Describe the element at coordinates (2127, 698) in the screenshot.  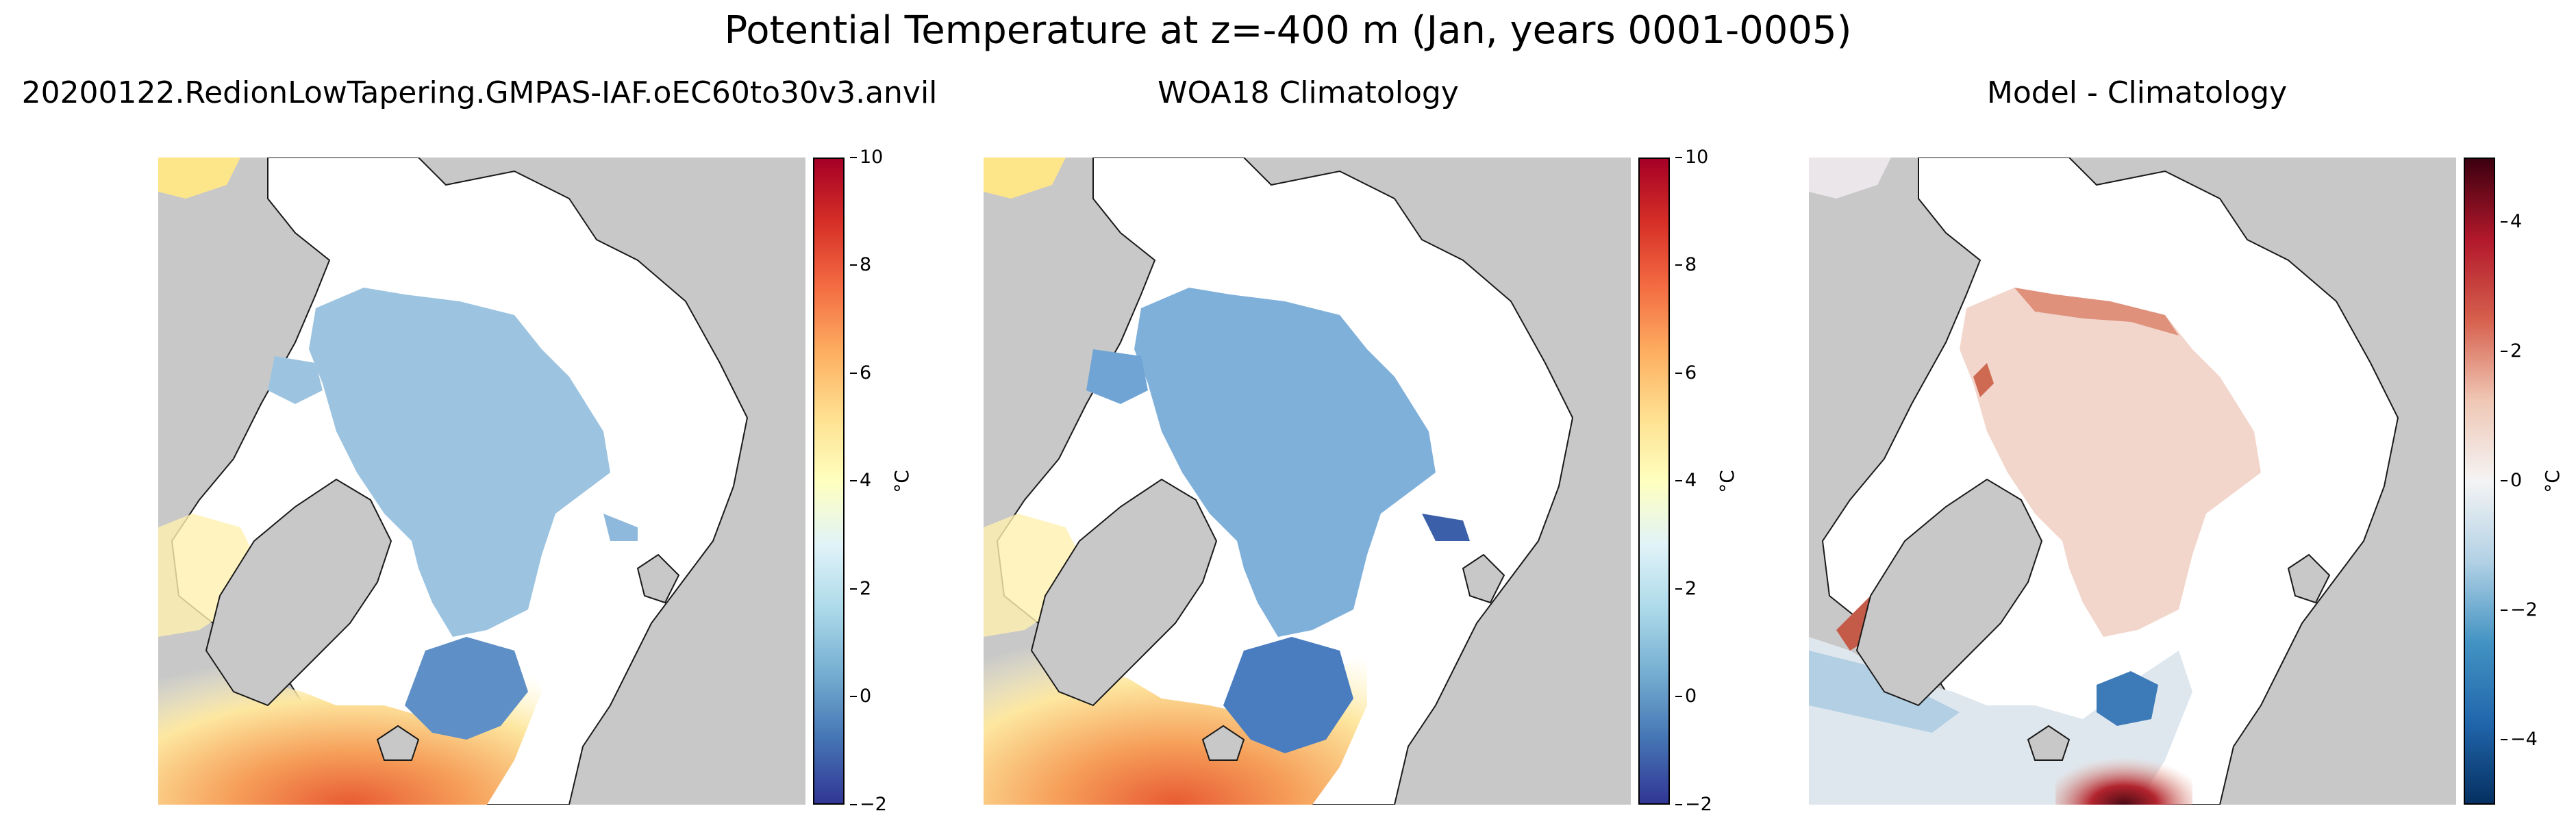
I see `fram-strait-cold-anomaly` at that location.